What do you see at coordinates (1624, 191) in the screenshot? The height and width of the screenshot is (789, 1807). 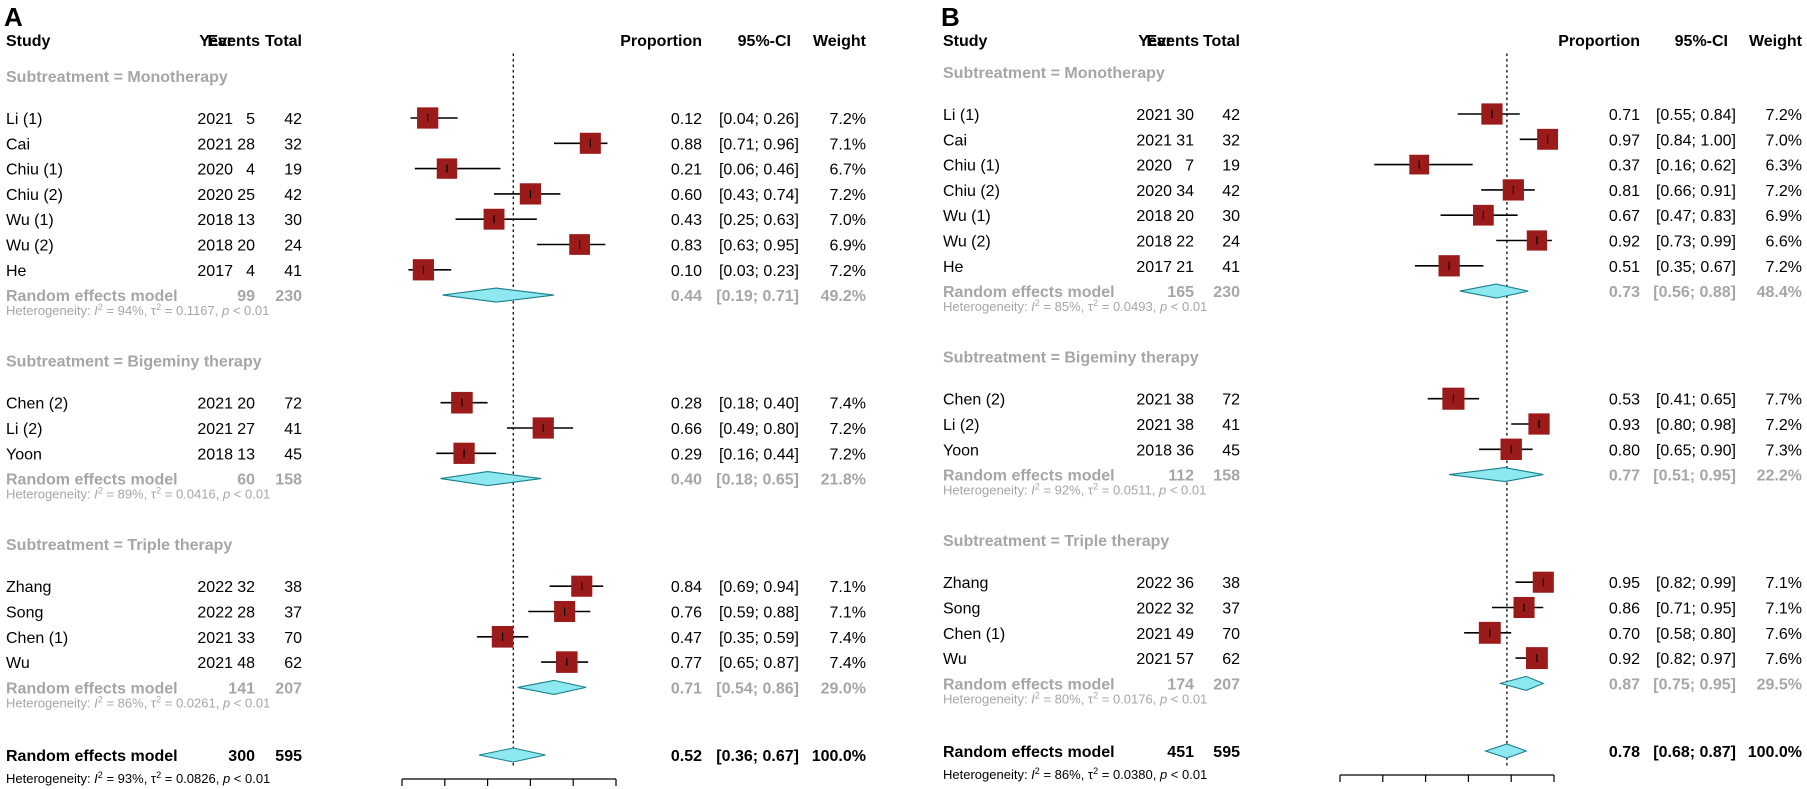 I see `study-proportion: 0.81` at bounding box center [1624, 191].